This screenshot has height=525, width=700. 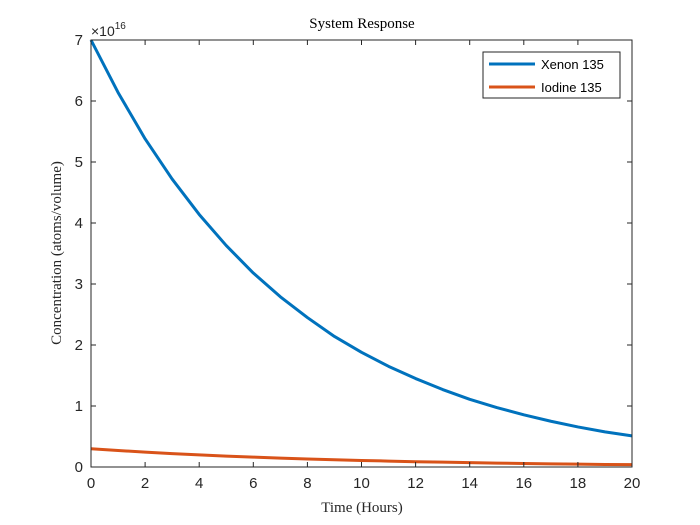 What do you see at coordinates (103, 31) in the screenshot?
I see `y-exponent-base: ×10` at bounding box center [103, 31].